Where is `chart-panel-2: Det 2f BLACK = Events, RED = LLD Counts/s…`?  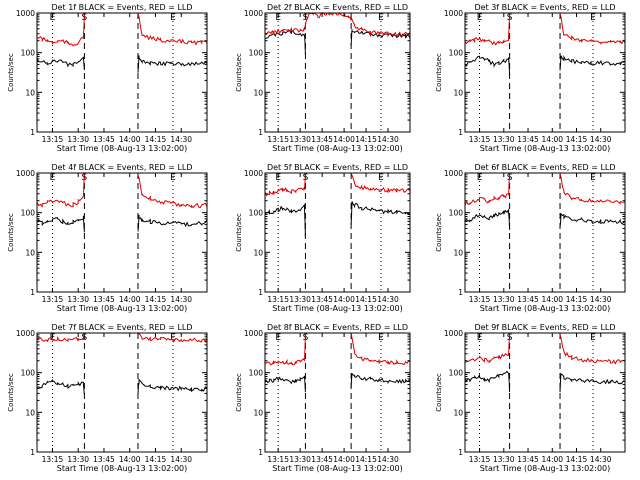
chart-panel-2: Det 2f BLACK = Events, RED = LLD Counts/s… is located at coordinates (323, 78).